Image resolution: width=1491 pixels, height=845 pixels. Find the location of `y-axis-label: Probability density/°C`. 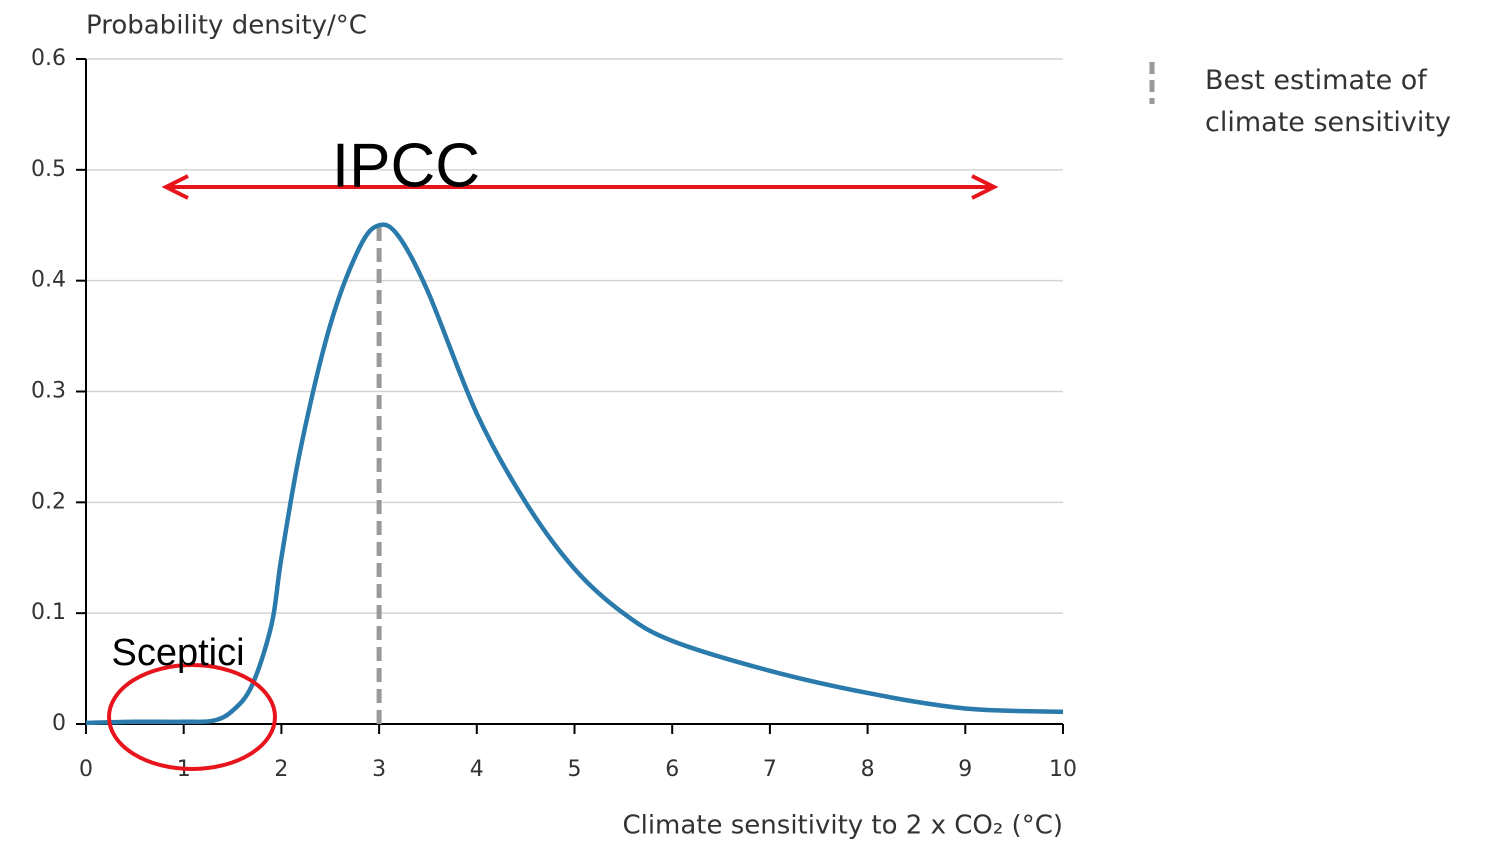

y-axis-label: Probability density/°C is located at coordinates (226, 26).